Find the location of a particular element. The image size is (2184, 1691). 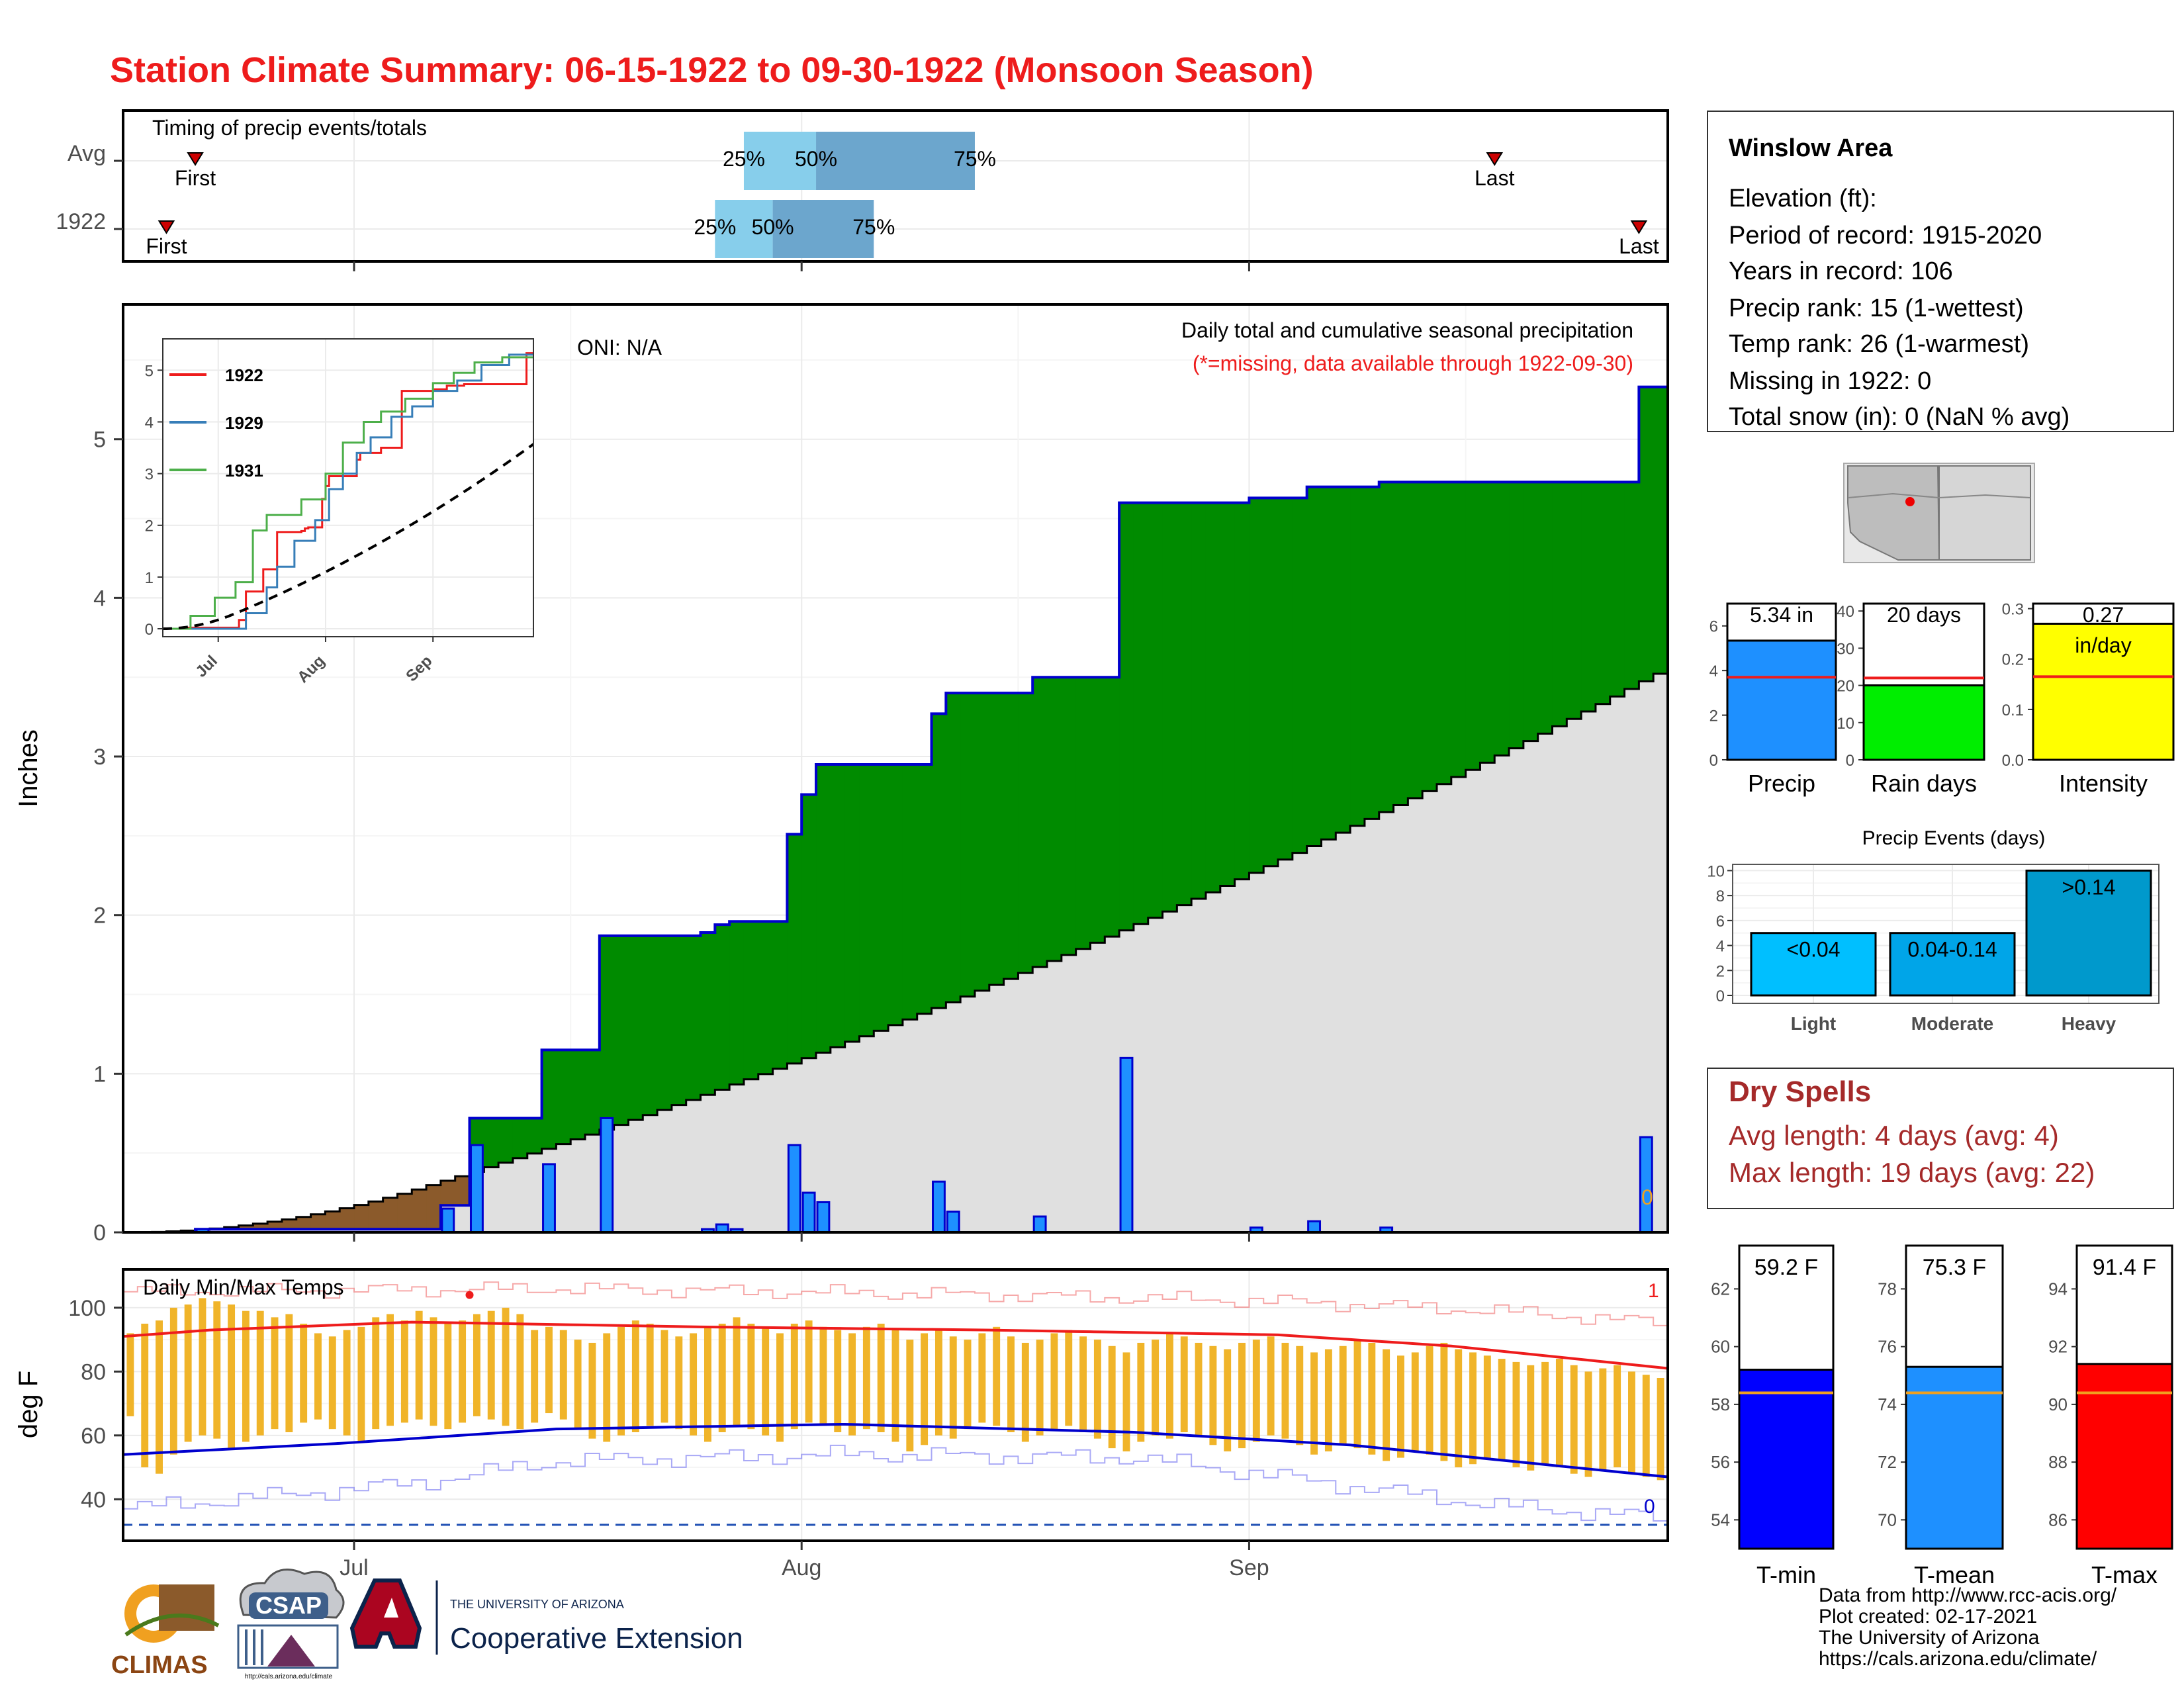

inset-ytick-label: 2 is located at coordinates (149, 526).